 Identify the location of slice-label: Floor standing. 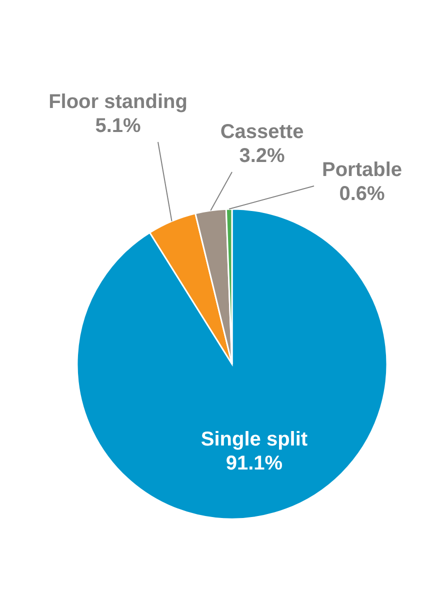
(118, 102).